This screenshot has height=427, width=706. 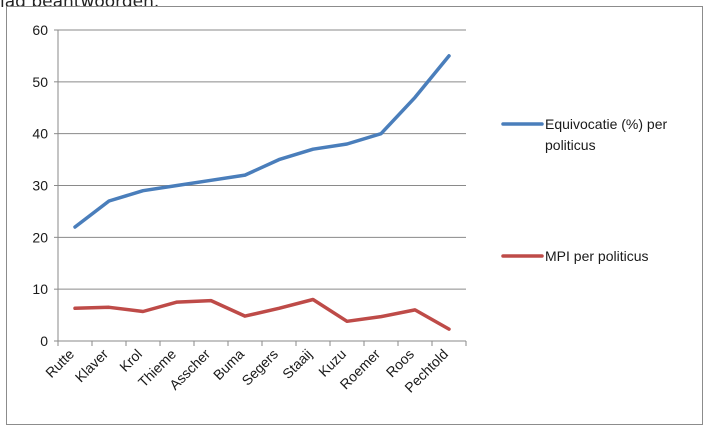 What do you see at coordinates (40, 30) in the screenshot?
I see `y-tick-label: 60` at bounding box center [40, 30].